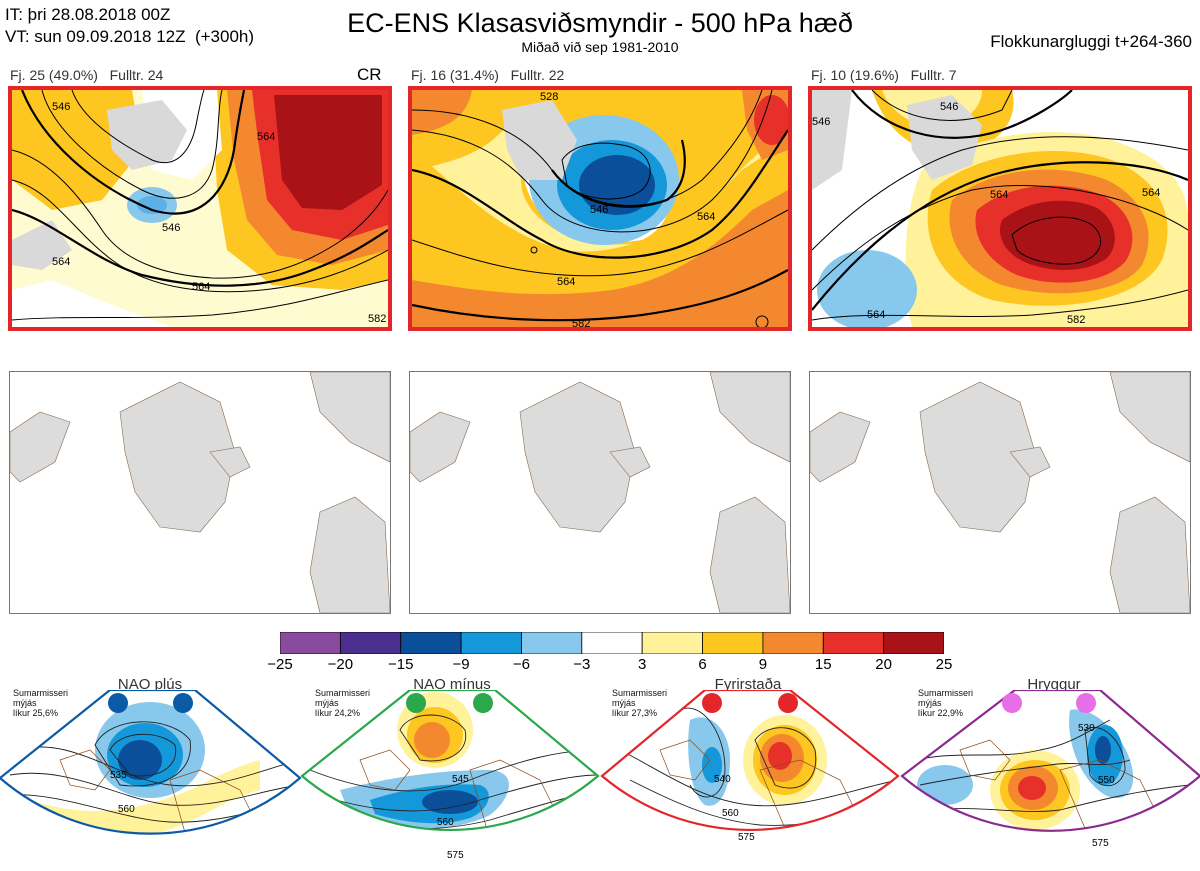  What do you see at coordinates (639, 703) in the screenshot?
I see `regime-3-season: Sumarmisseri mýjás líkur 27,3%` at bounding box center [639, 703].